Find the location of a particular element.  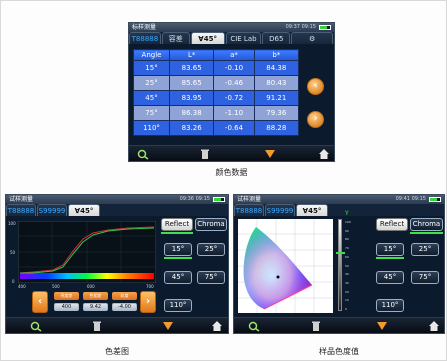

standard-curve is located at coordinates (87, 250).